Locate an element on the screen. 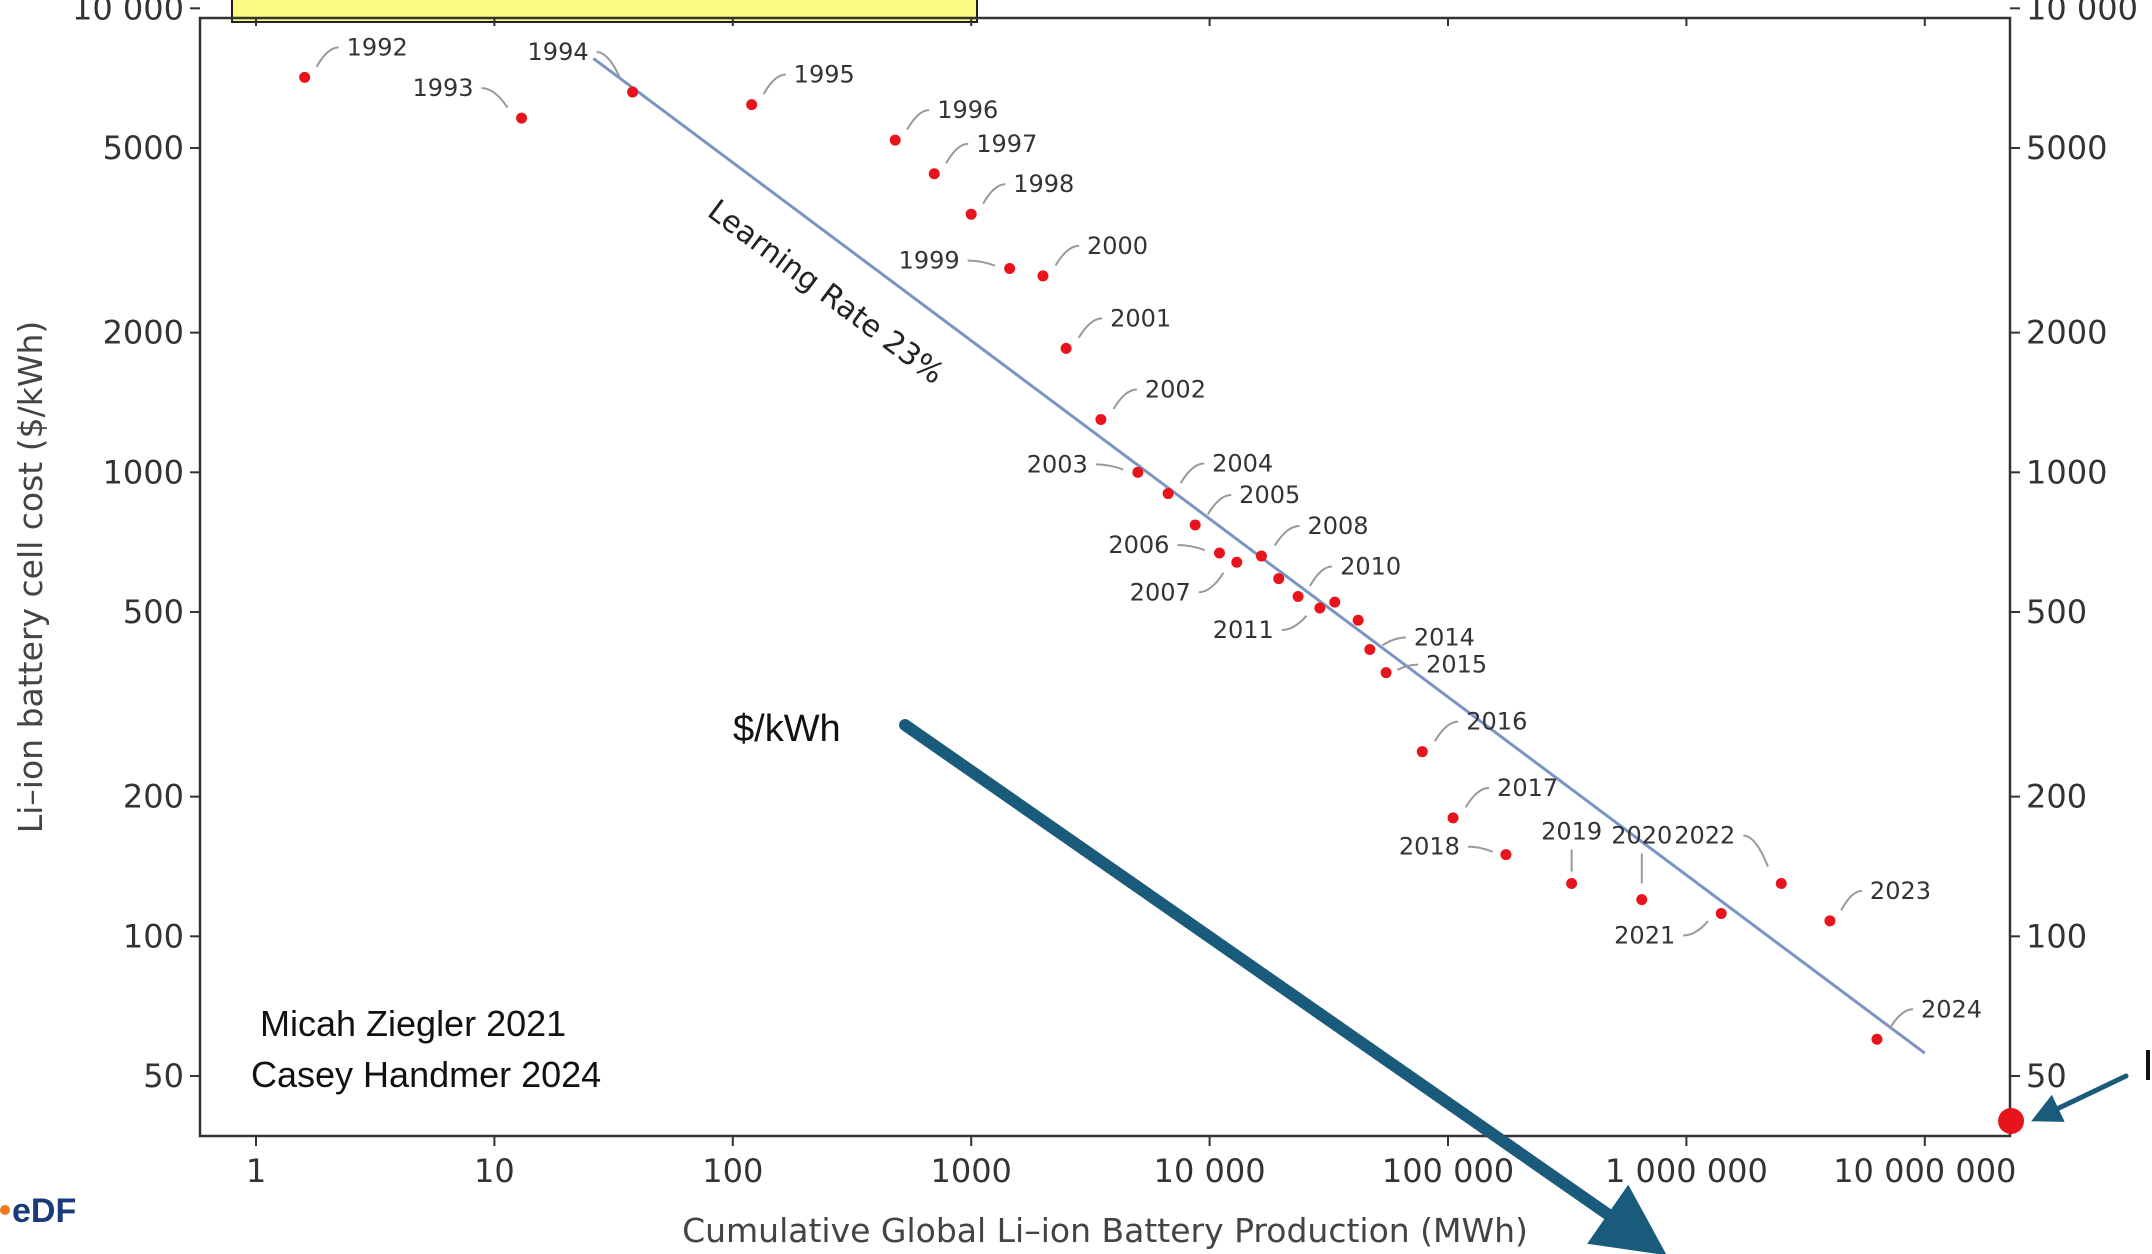  point-label: 2020 is located at coordinates (1641, 836).